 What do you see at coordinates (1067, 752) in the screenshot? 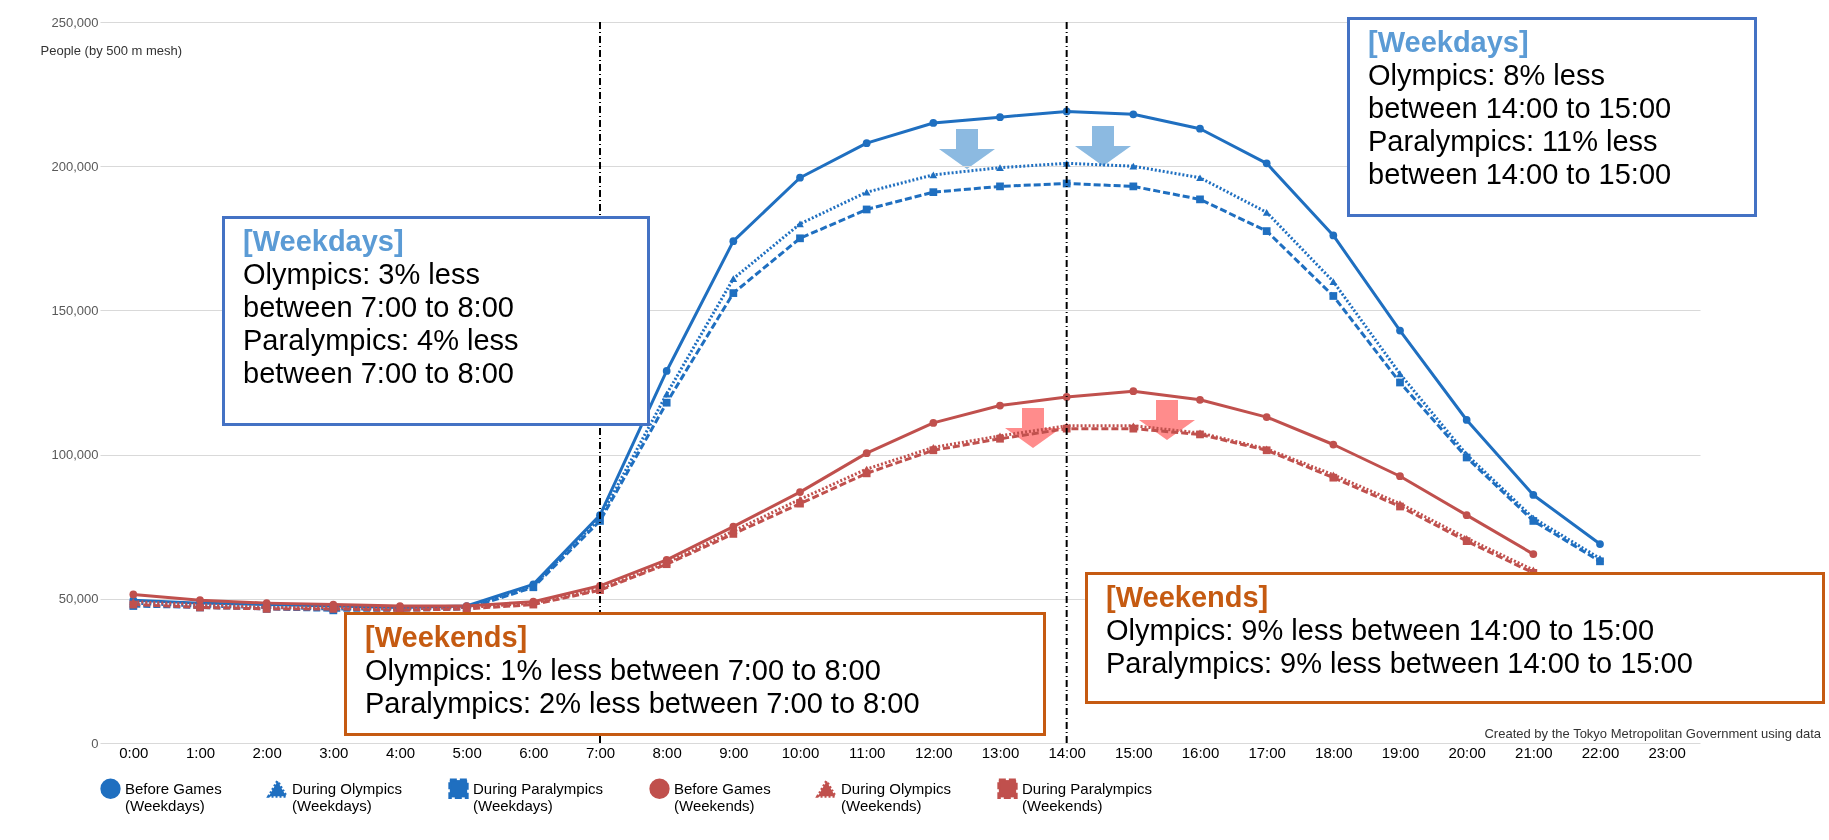
I see `x-tick-label: 14:00` at bounding box center [1067, 752].